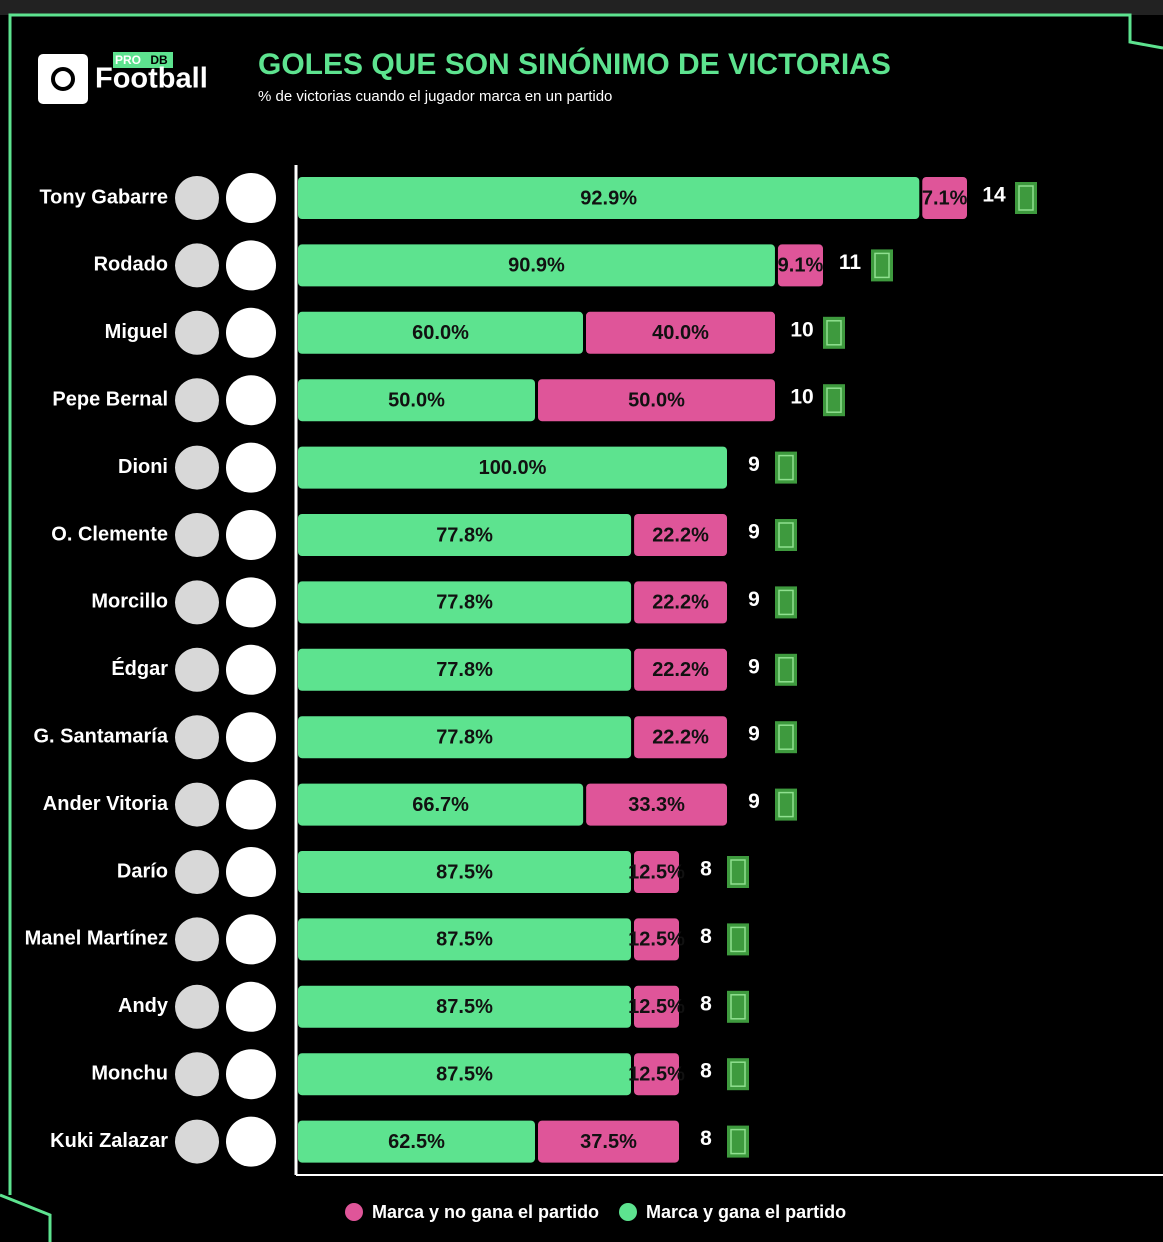 Image resolution: width=1163 pixels, height=1242 pixels. I want to click on player-name: Rodado, so click(131, 265).